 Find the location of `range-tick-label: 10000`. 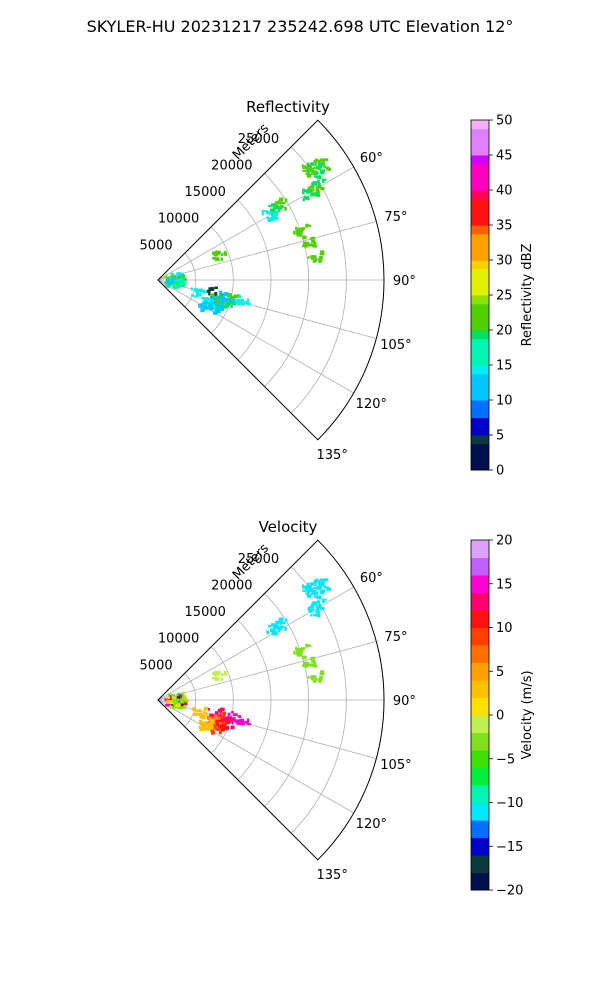

range-tick-label: 10000 is located at coordinates (178, 639).